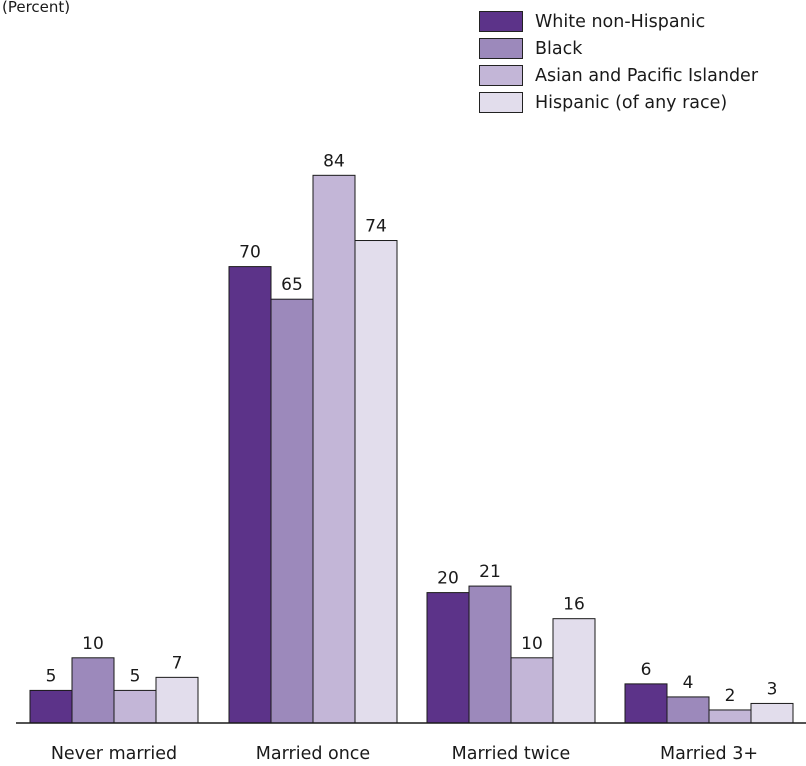 The width and height of the screenshot is (806, 766). What do you see at coordinates (730, 716) in the screenshot?
I see `bar-married-3-asian-and-pacific-islander` at bounding box center [730, 716].